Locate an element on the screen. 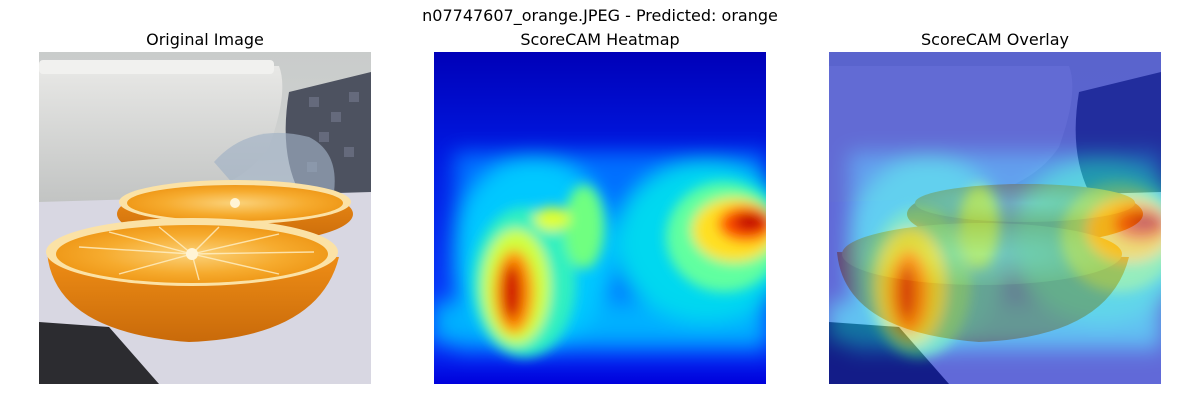  panel-title-heatmap: ScoreCAM Heatmap is located at coordinates (600, 39).